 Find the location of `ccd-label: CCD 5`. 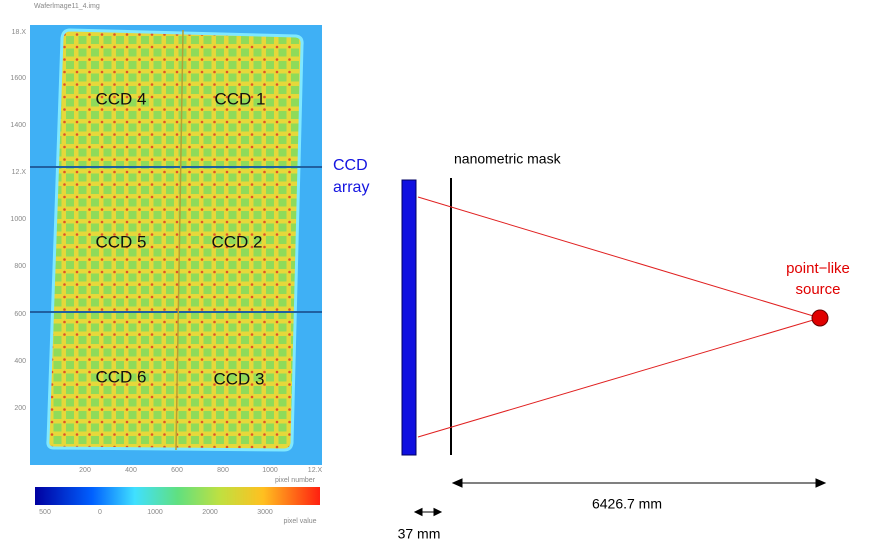

ccd-label: CCD 5 is located at coordinates (120, 241).